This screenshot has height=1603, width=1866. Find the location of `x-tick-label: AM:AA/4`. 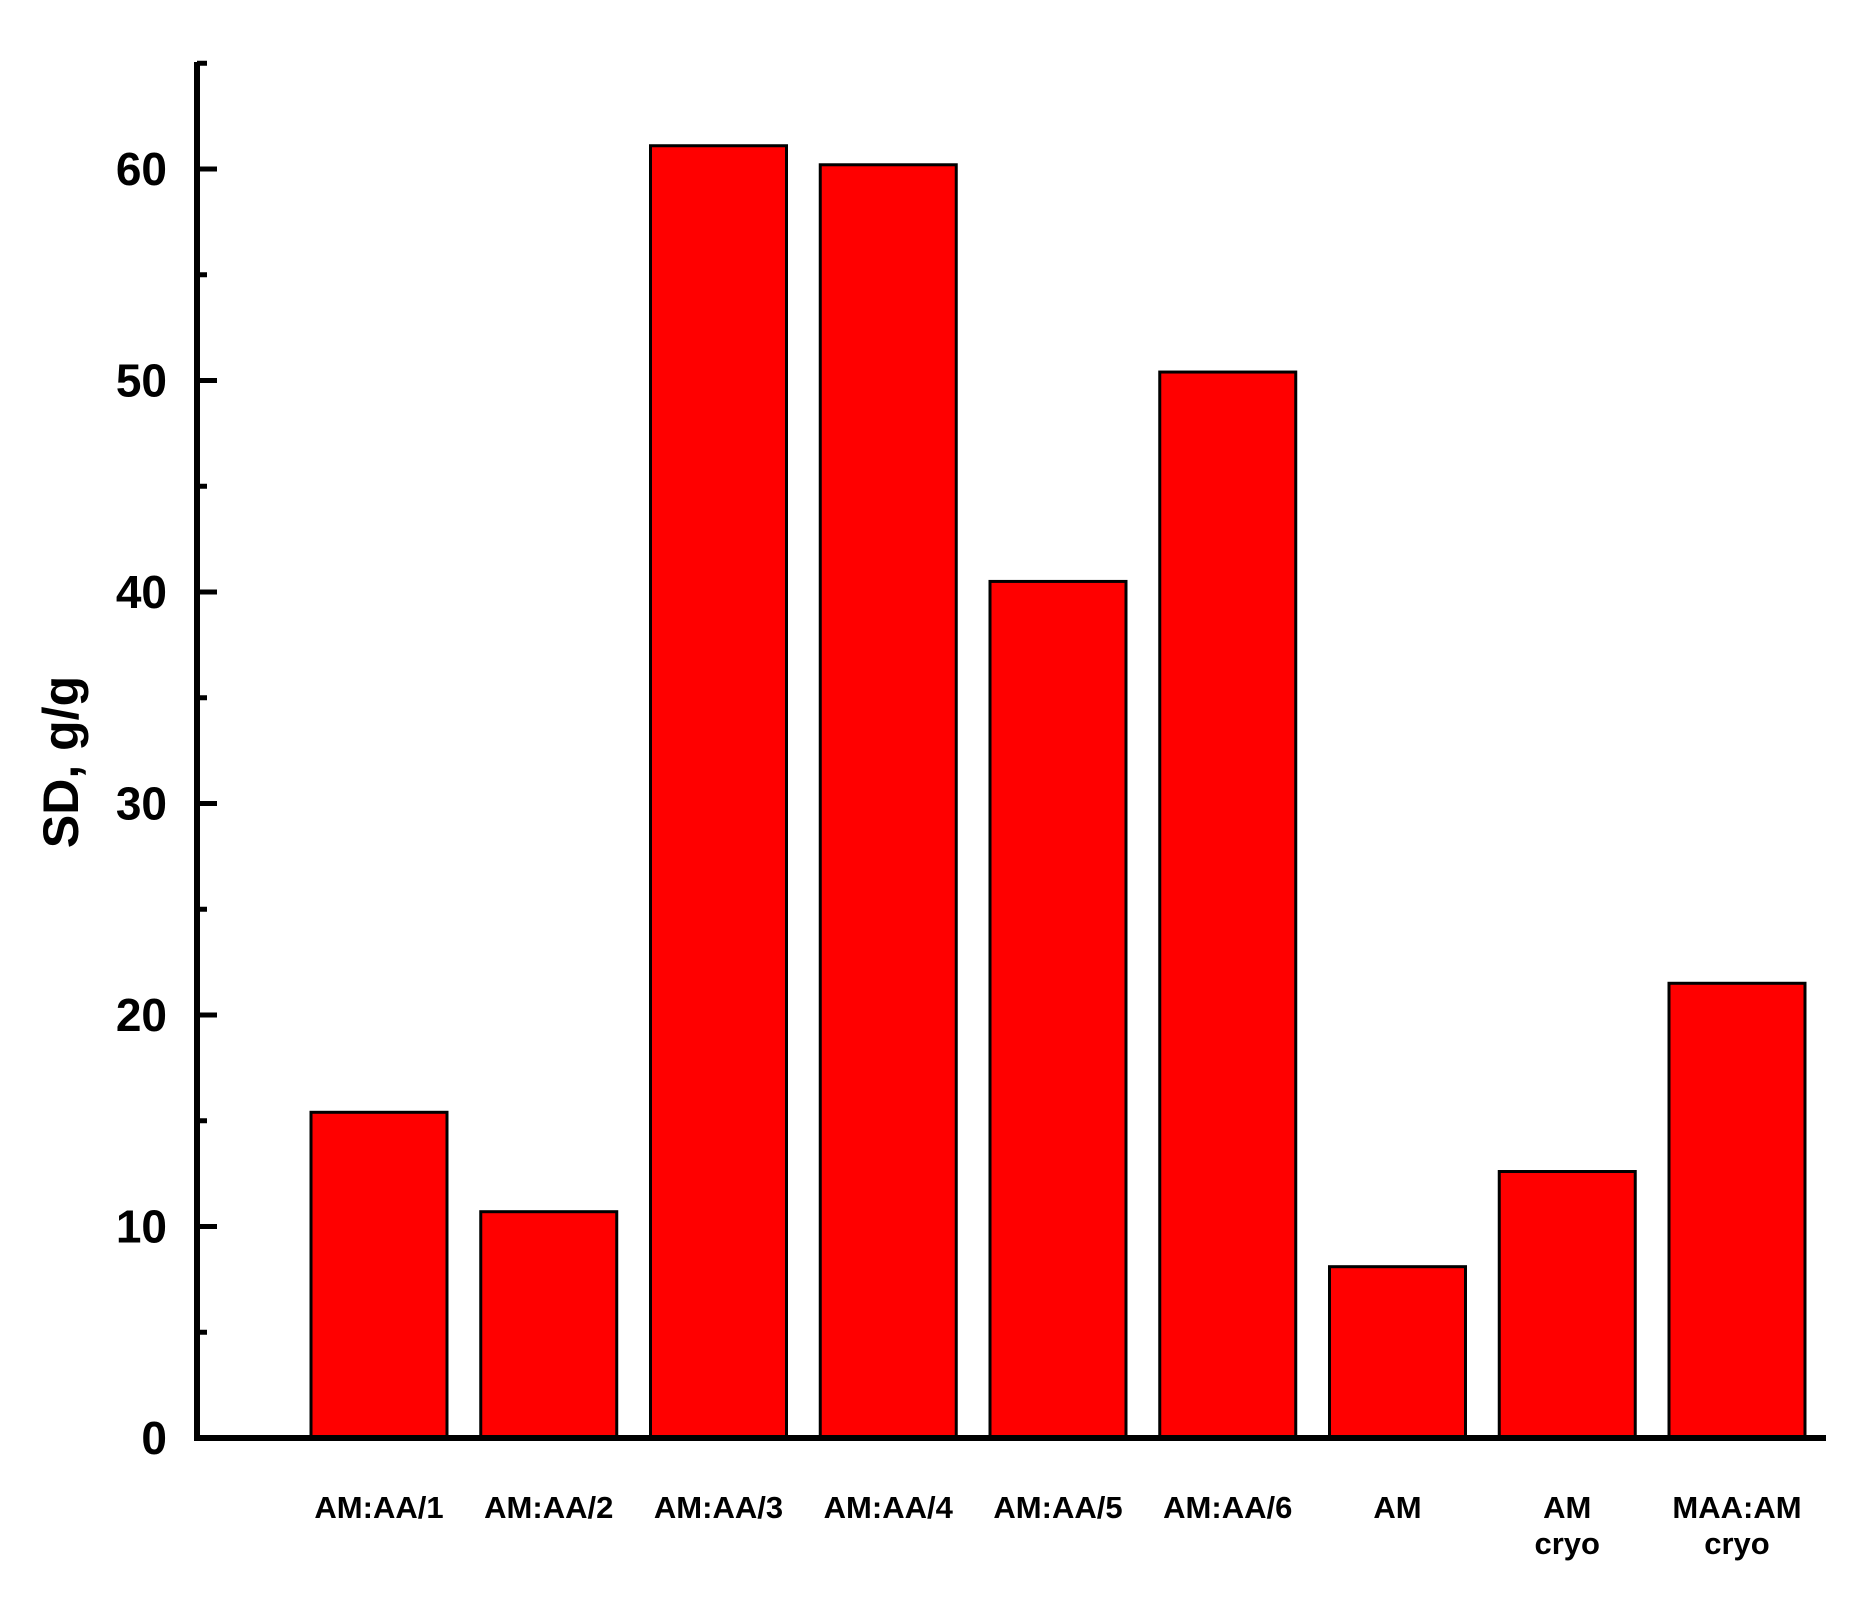

x-tick-label: AM:AA/4 is located at coordinates (889, 1507).